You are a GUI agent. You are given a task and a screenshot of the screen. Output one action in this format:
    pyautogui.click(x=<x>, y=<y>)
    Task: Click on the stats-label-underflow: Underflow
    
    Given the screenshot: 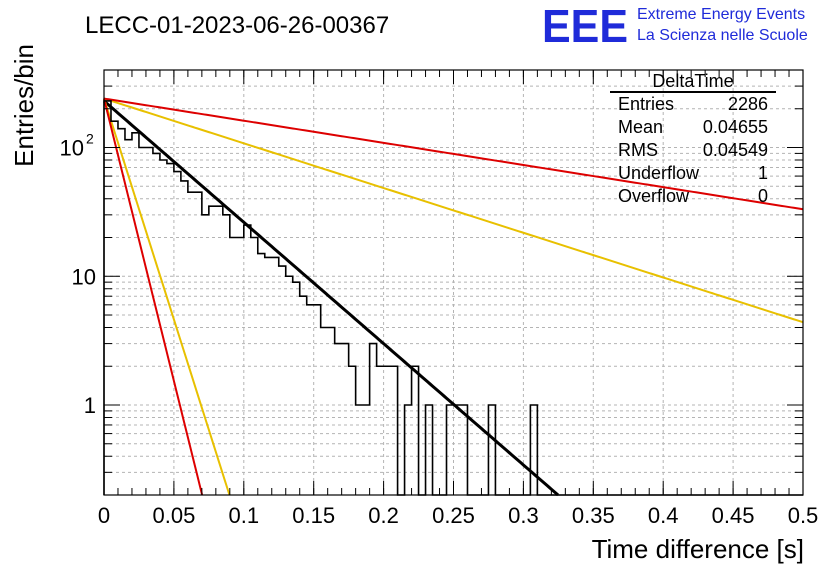 What is the action you would take?
    pyautogui.click(x=659, y=173)
    